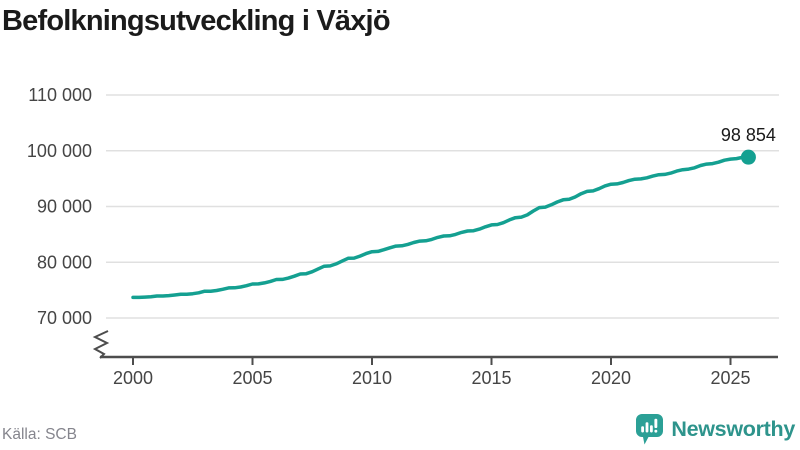  What do you see at coordinates (39, 434) in the screenshot?
I see `source-label: Källa: SCB` at bounding box center [39, 434].